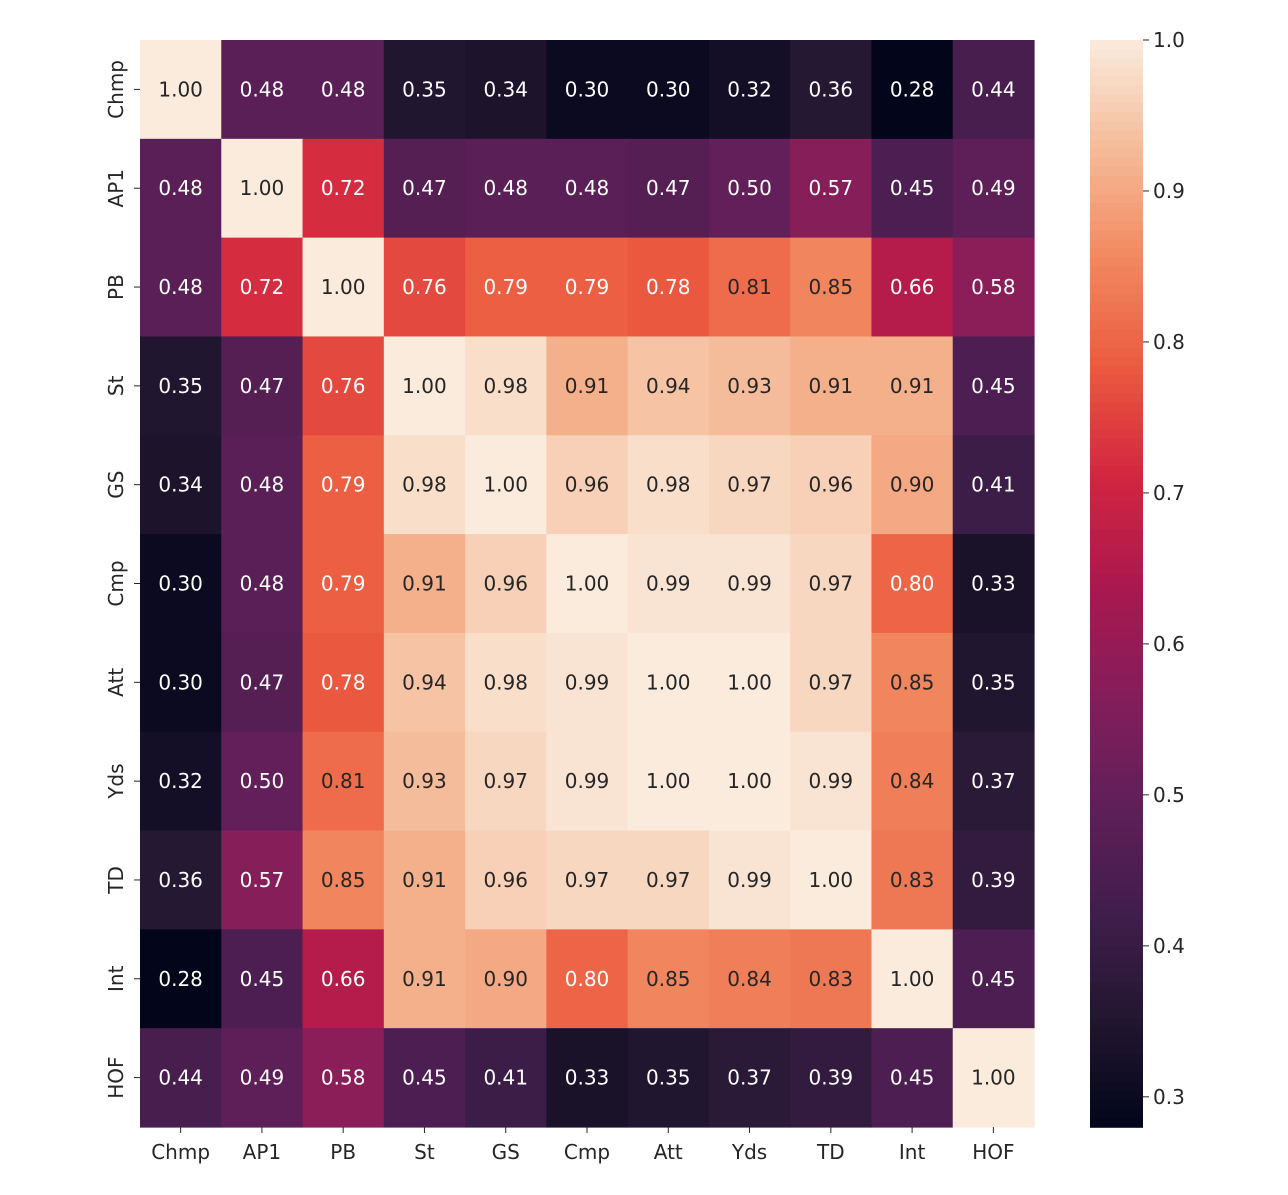 This screenshot has width=1288, height=1195. I want to click on cell-value-label: 0.80, so click(912, 584).